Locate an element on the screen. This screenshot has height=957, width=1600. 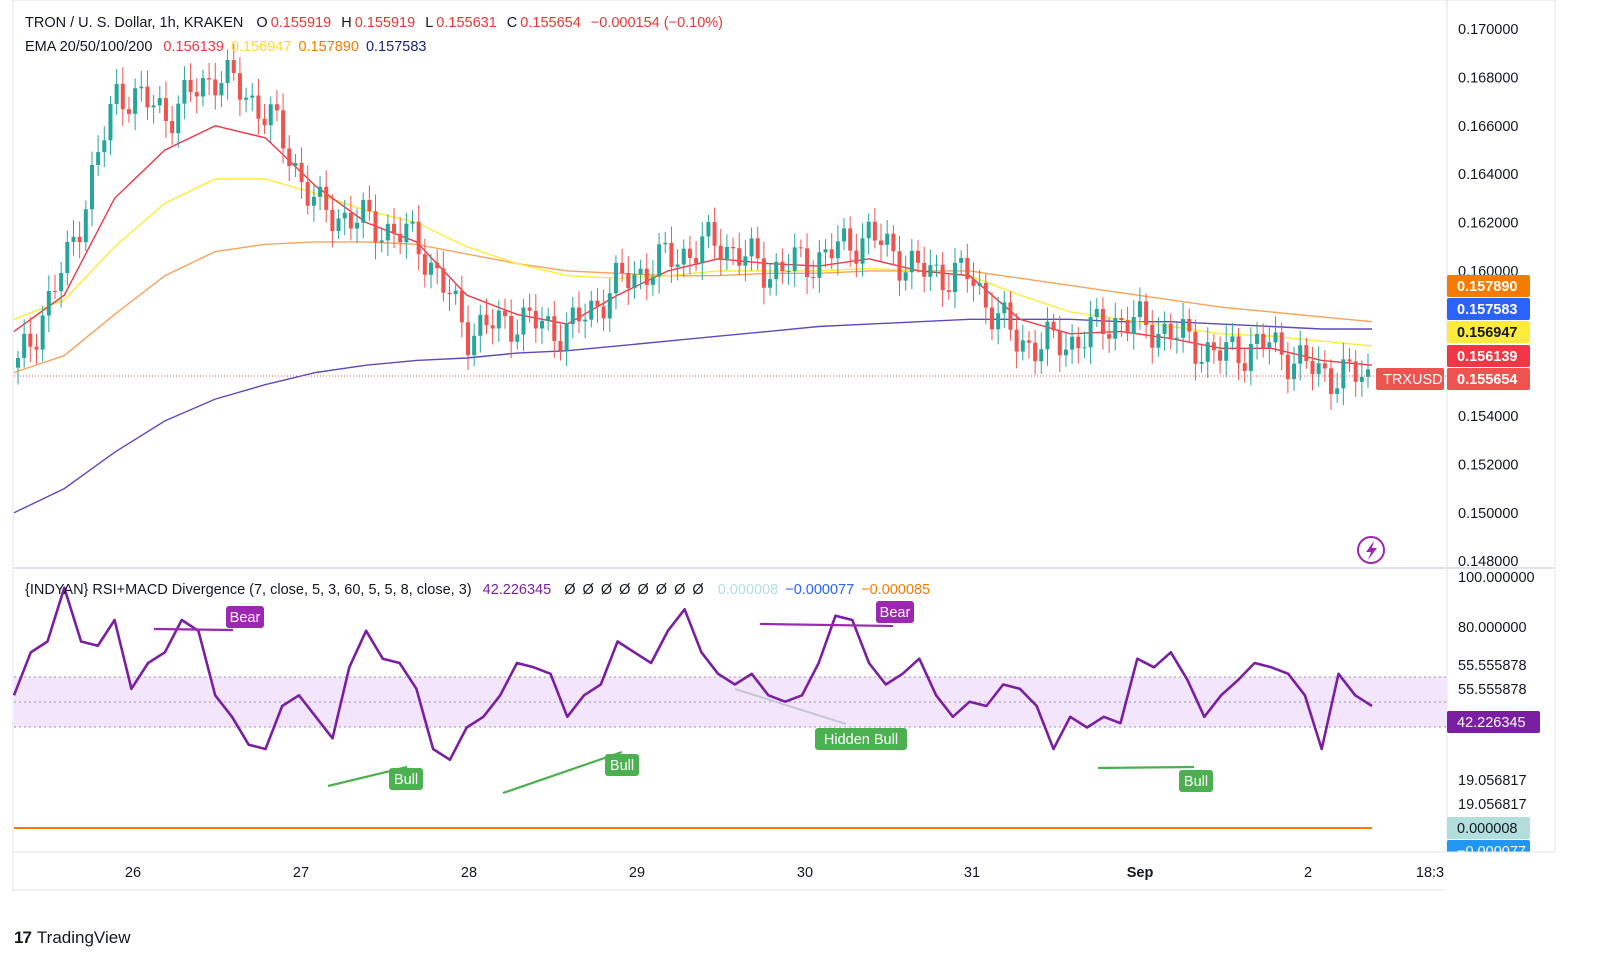
brand-name: TradingView is located at coordinates (83, 937).